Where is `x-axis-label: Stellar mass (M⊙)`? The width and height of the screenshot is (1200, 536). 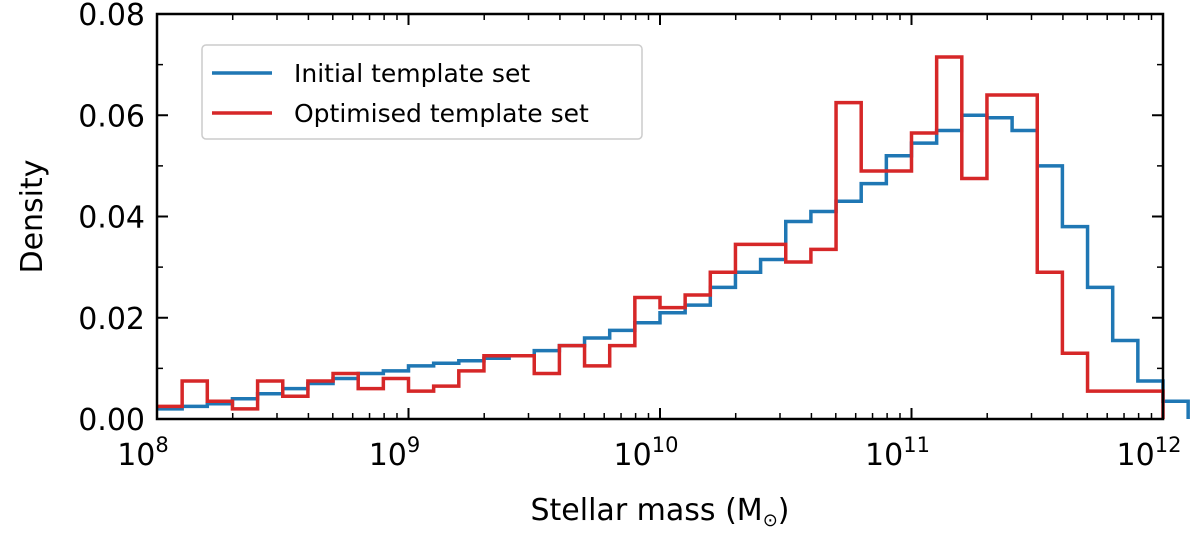
x-axis-label: Stellar mass (M⊙) is located at coordinates (660, 512).